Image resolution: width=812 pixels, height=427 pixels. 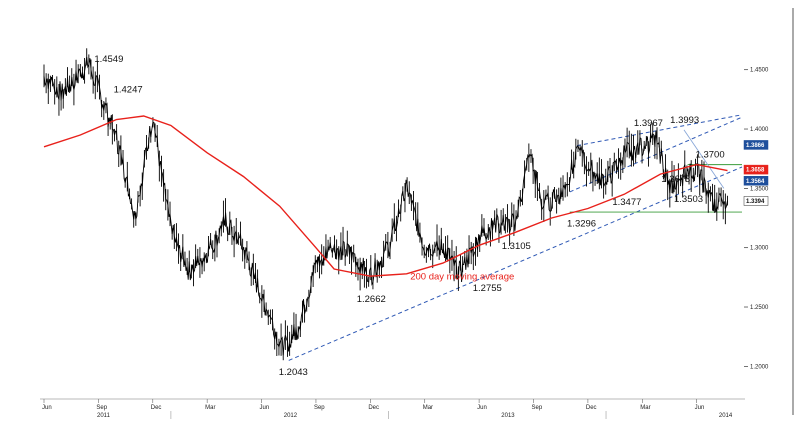 What do you see at coordinates (726, 416) in the screenshot?
I see `x-year-label: 2014` at bounding box center [726, 416].